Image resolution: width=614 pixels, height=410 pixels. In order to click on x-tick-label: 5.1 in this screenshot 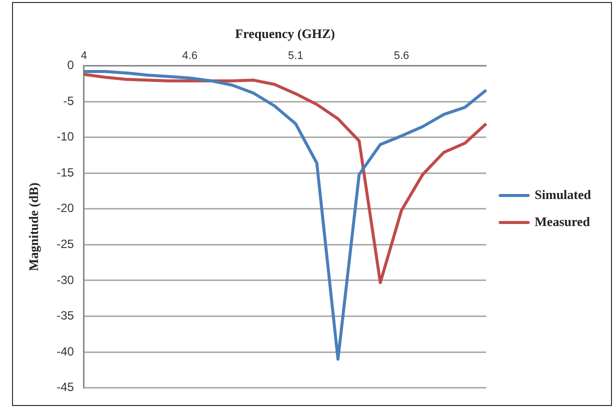, I will do `click(296, 56)`.